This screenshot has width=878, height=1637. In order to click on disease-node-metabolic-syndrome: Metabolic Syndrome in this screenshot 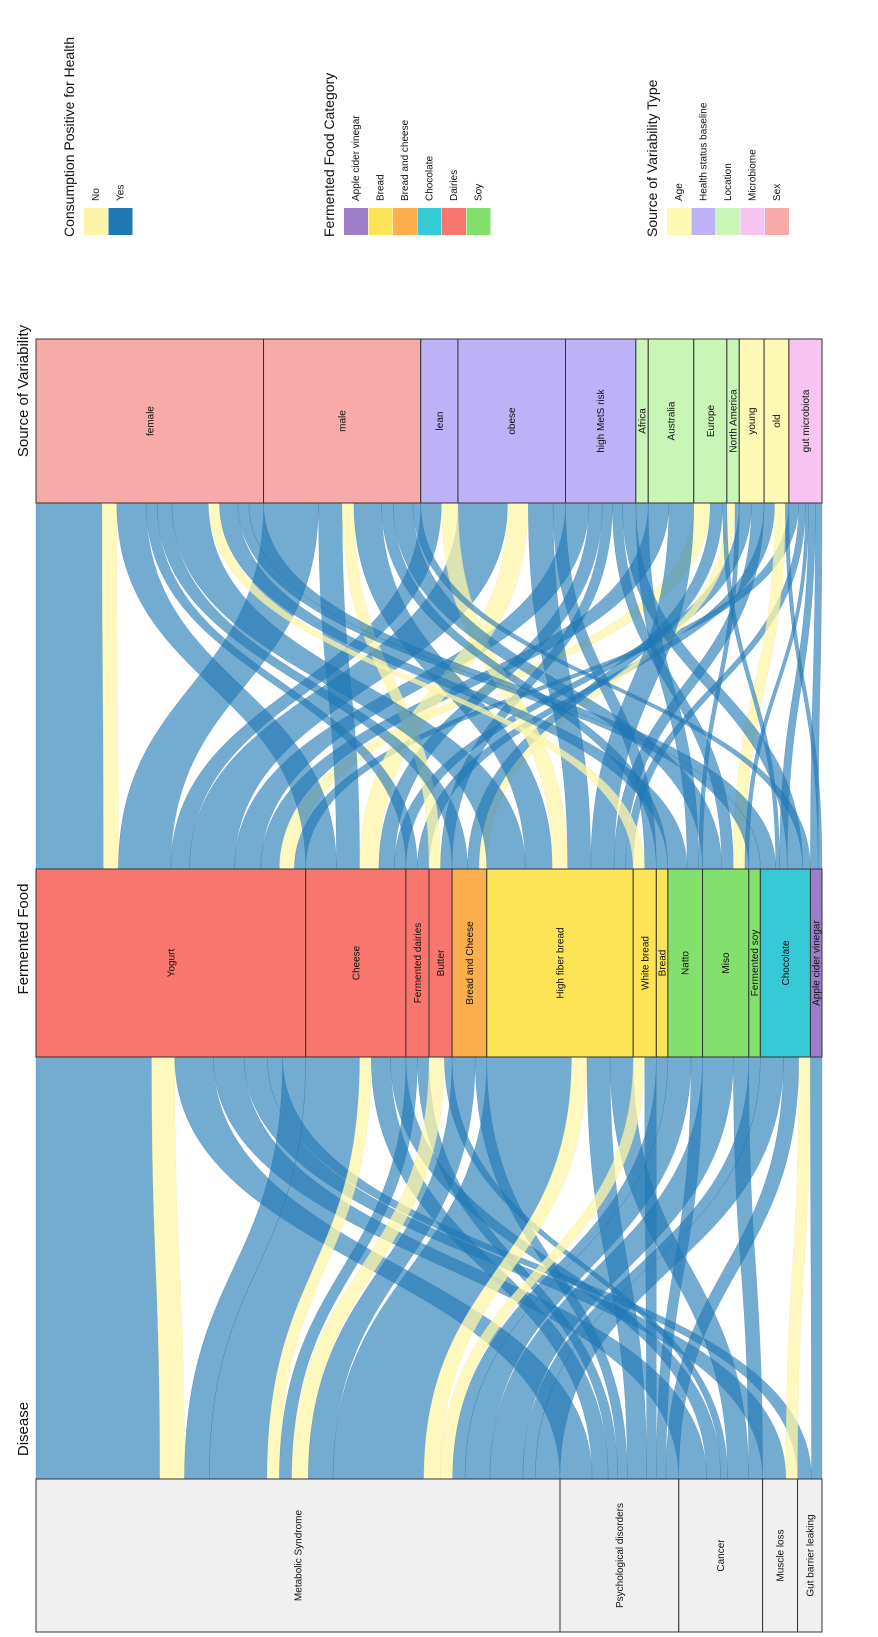, I will do `click(298, 1555)`.